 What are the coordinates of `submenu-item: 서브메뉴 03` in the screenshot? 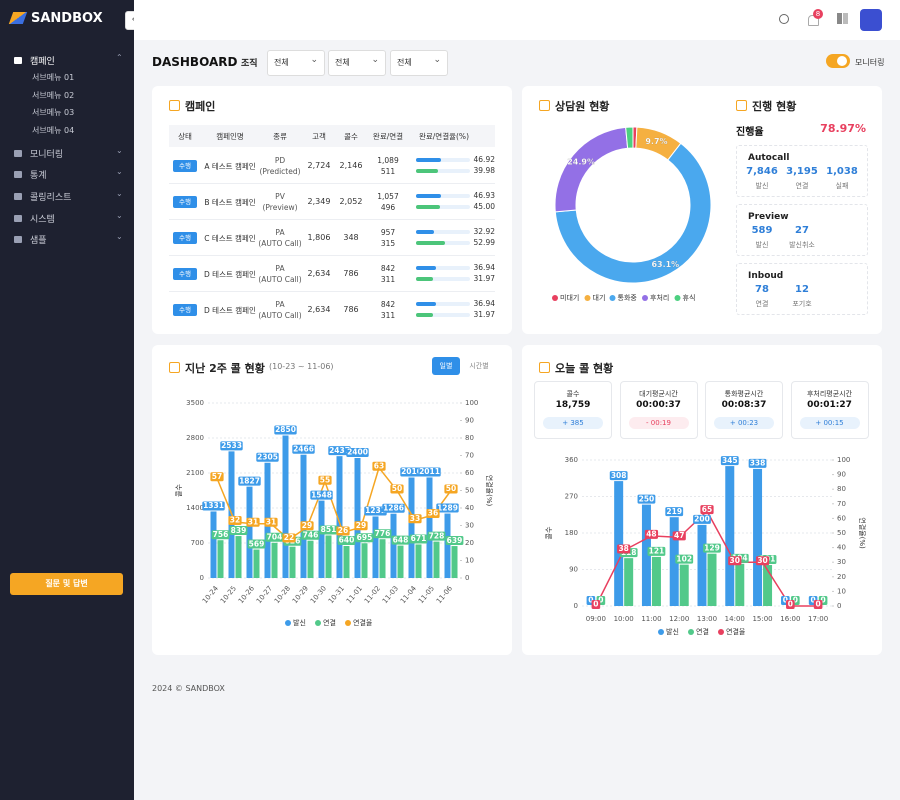 It's located at (53, 113).